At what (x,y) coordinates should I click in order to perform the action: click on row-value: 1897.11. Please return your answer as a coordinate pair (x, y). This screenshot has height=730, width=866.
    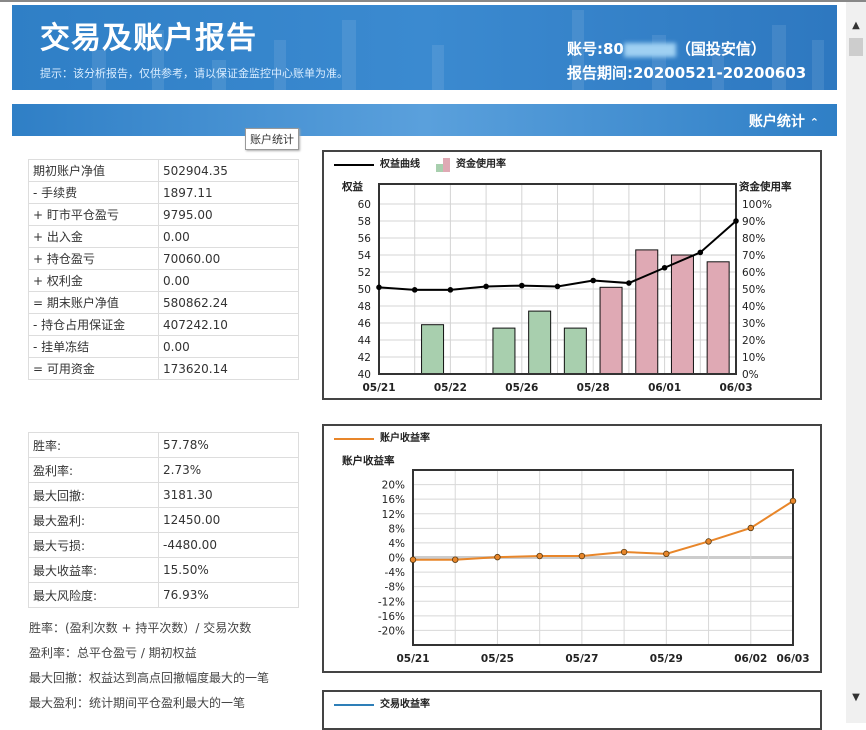
    Looking at the image, I should click on (228, 192).